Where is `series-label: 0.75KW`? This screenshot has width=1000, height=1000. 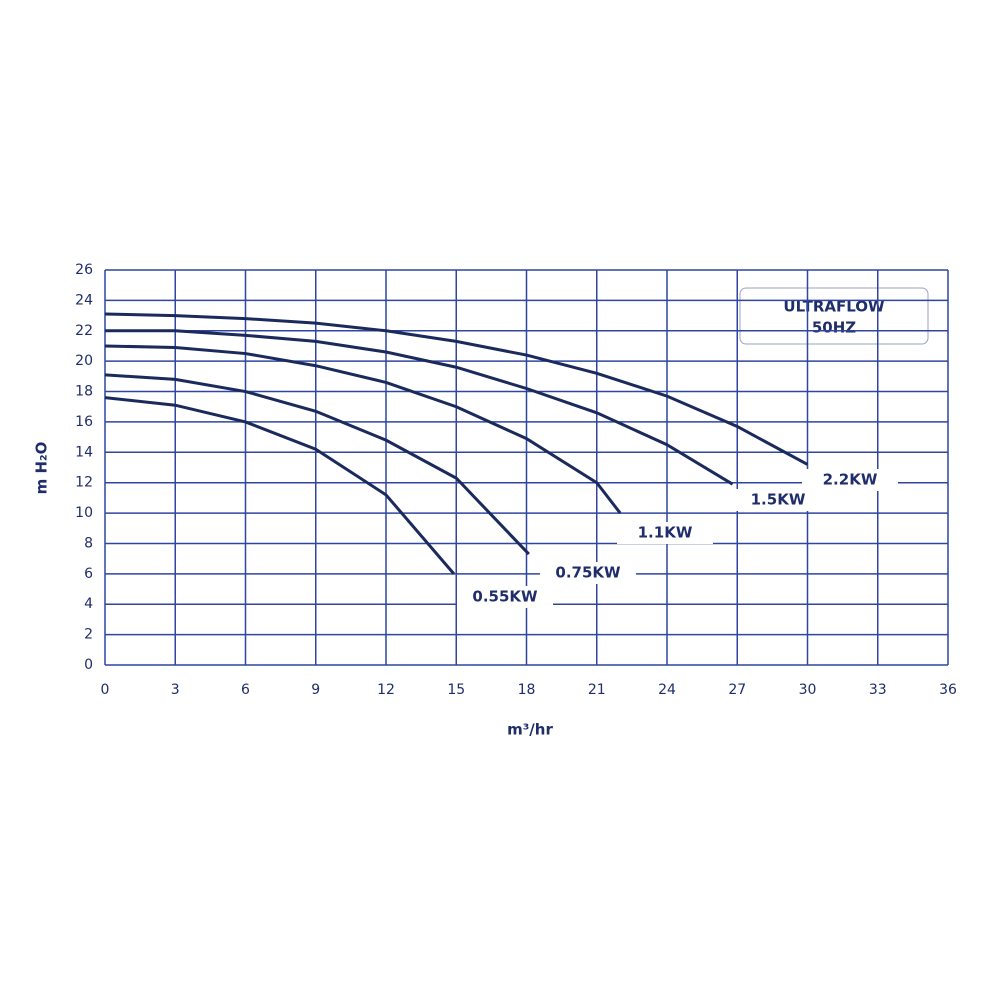 series-label: 0.75KW is located at coordinates (588, 573).